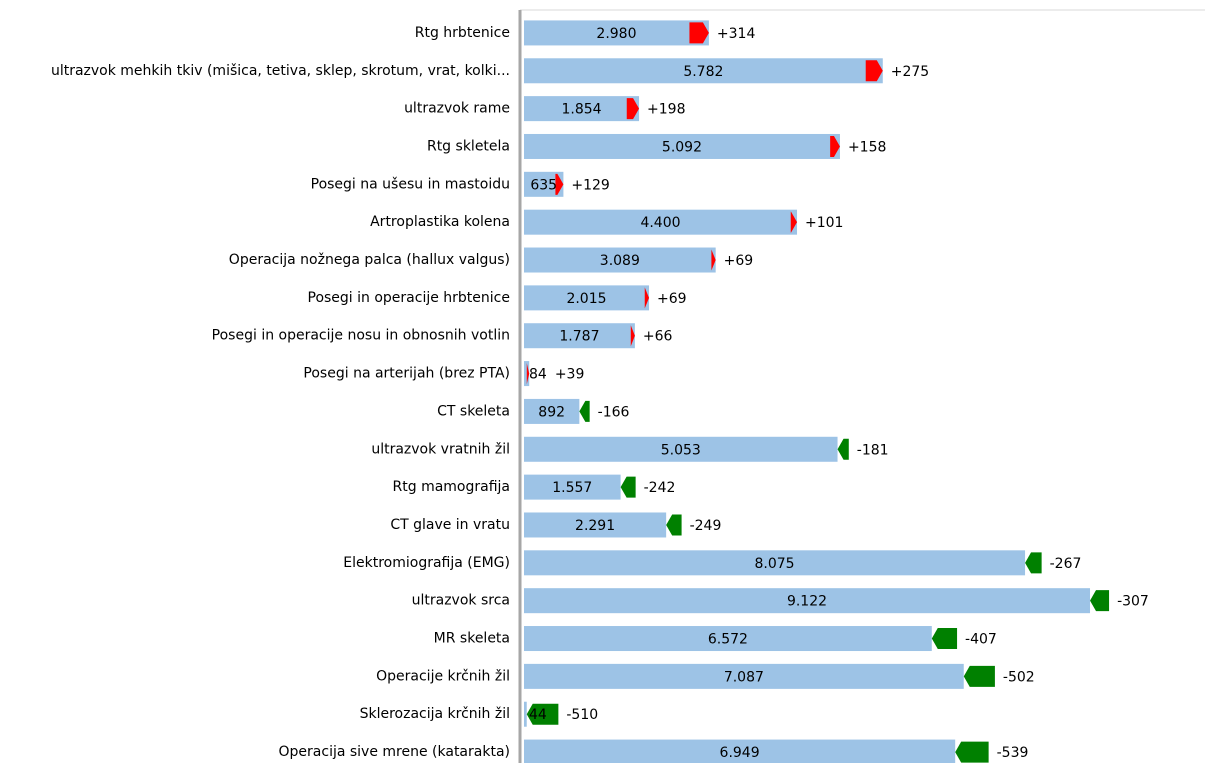 This screenshot has width=1205, height=763. What do you see at coordinates (440, 449) in the screenshot?
I see `category-label: ultrazvok vratnih žil` at bounding box center [440, 449].